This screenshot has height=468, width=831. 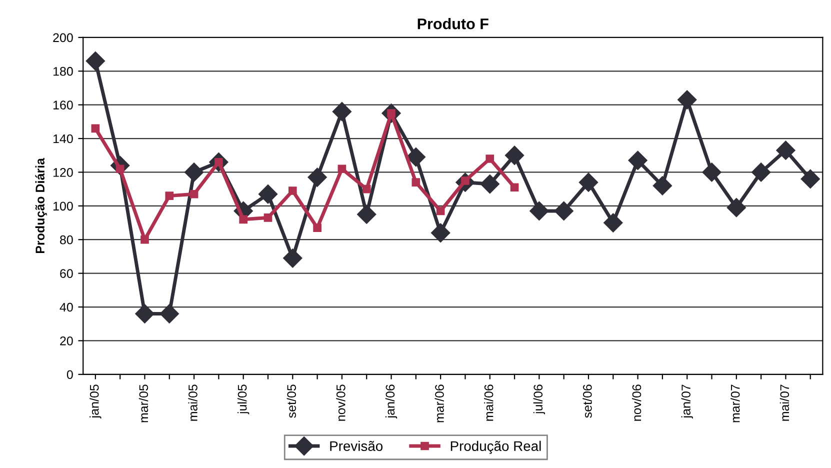 I want to click on x-tick-label: mar/05, so click(x=143, y=403).